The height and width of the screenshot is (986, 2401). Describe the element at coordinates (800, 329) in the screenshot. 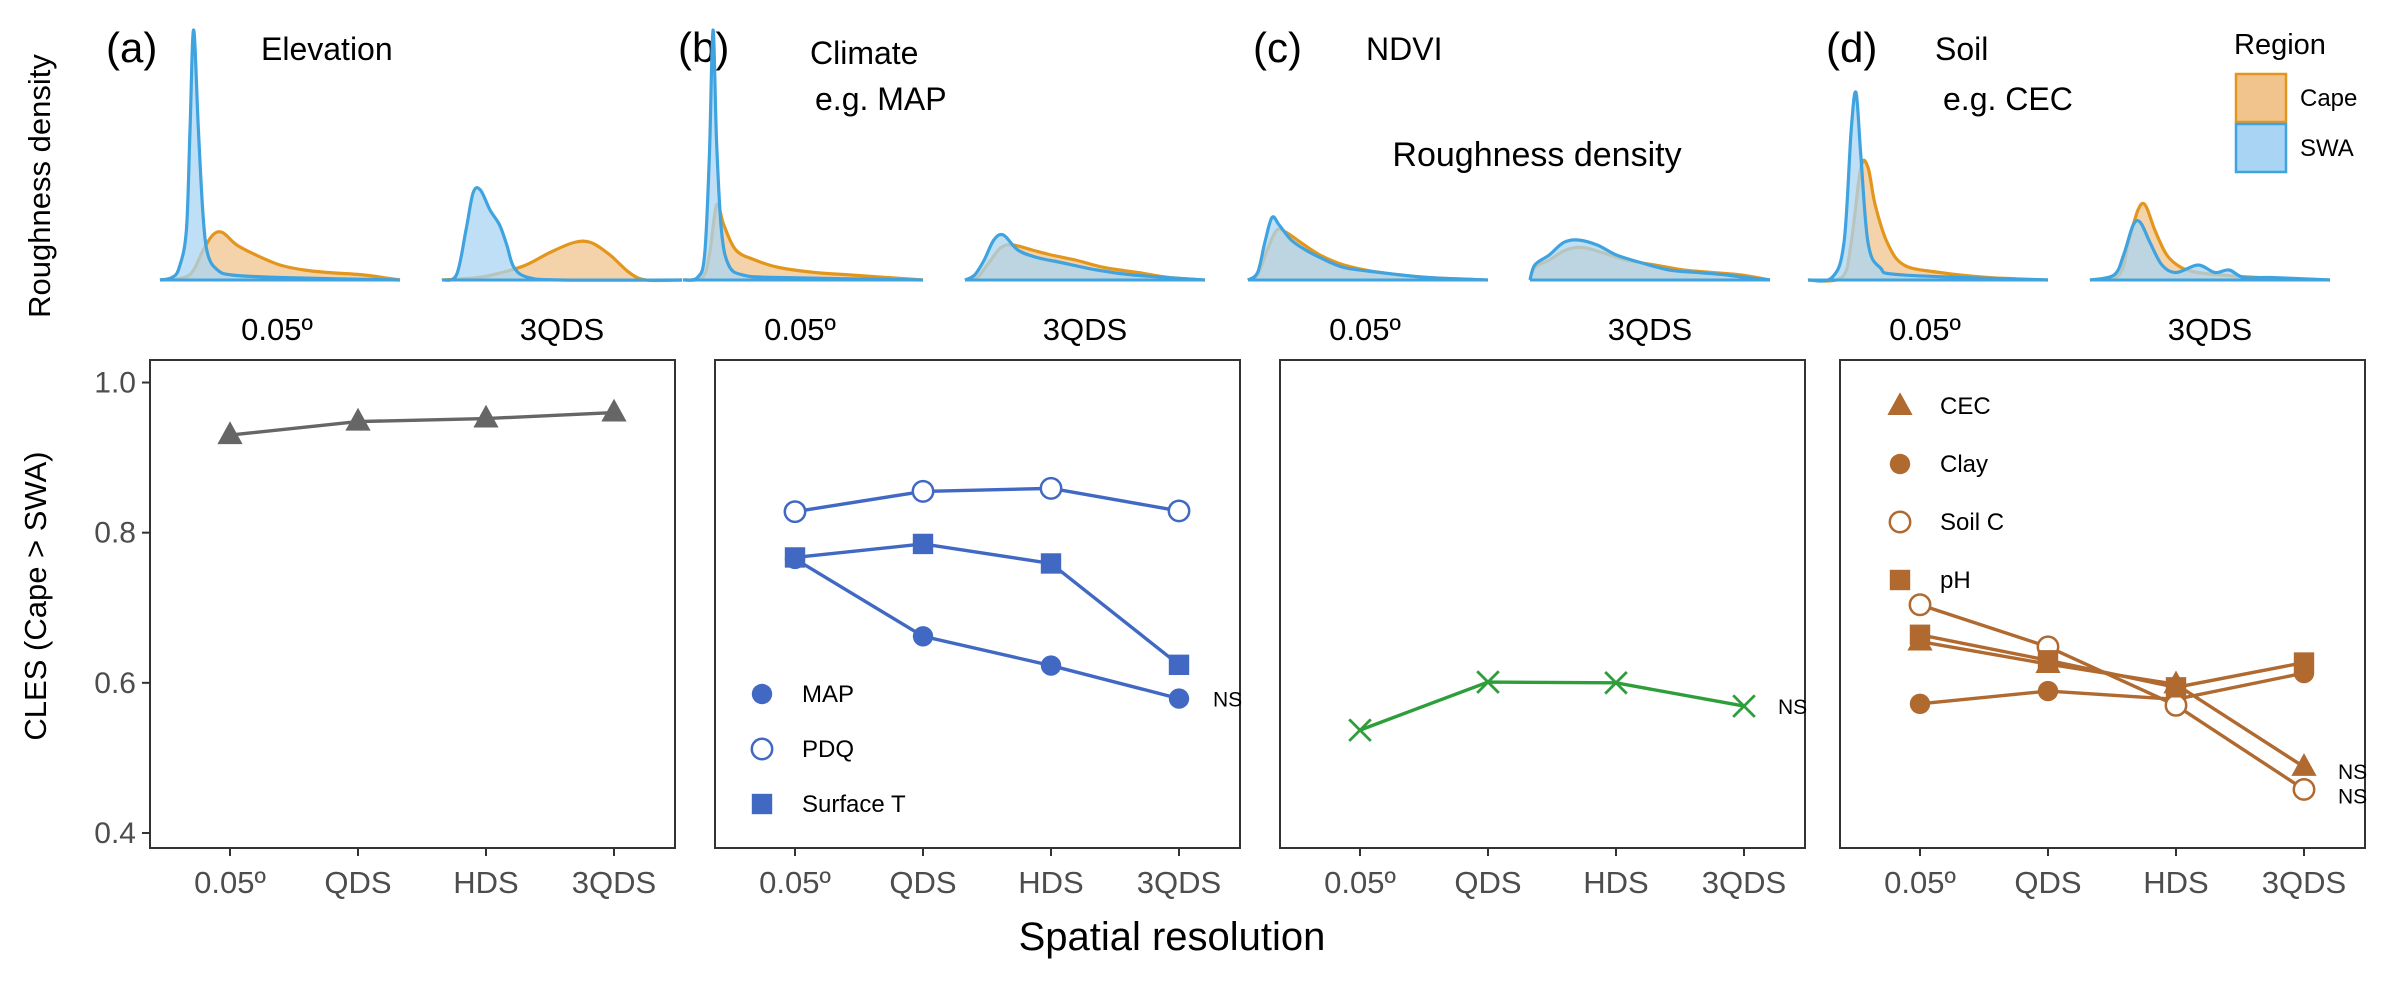

I see `density-label-b-fine: 0.05º` at that location.